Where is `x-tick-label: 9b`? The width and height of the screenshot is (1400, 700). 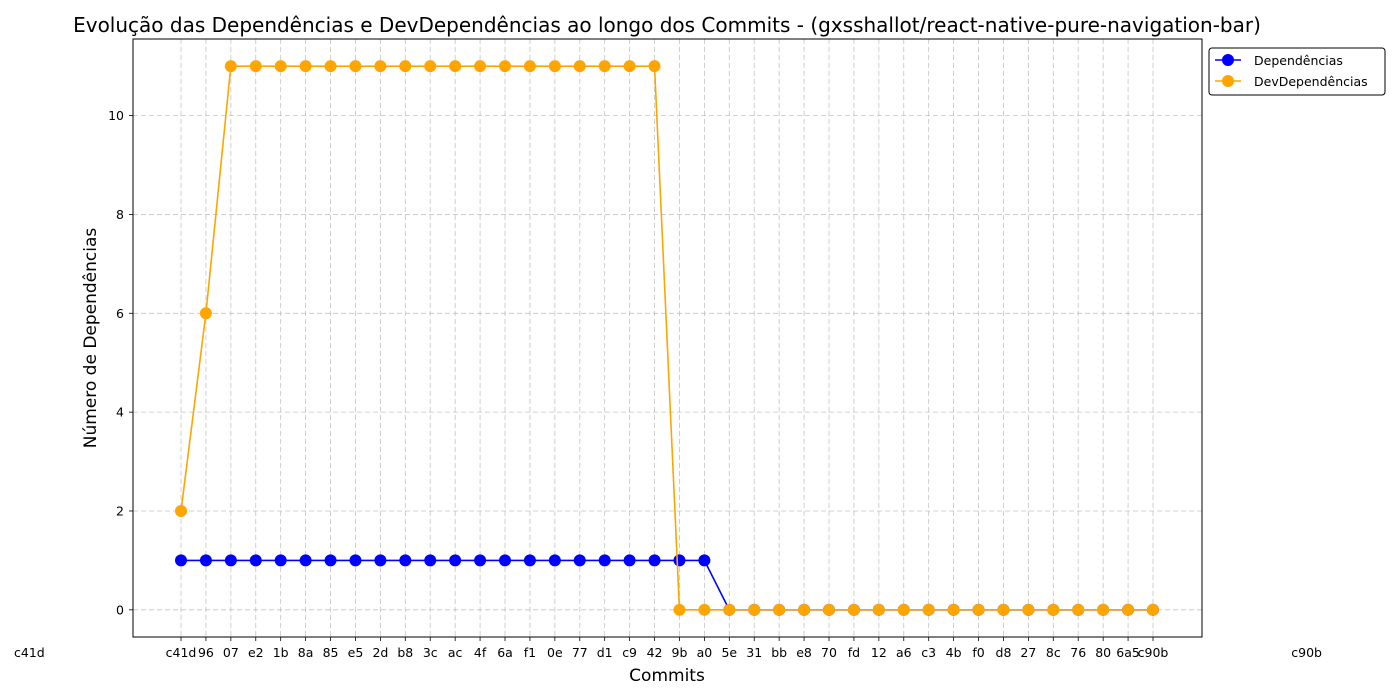 x-tick-label: 9b is located at coordinates (680, 652).